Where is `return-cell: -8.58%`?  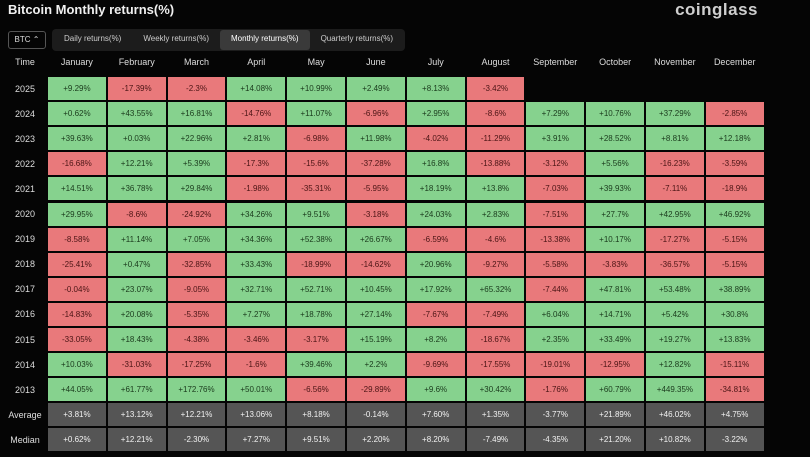 return-cell: -8.58% is located at coordinates (77, 239).